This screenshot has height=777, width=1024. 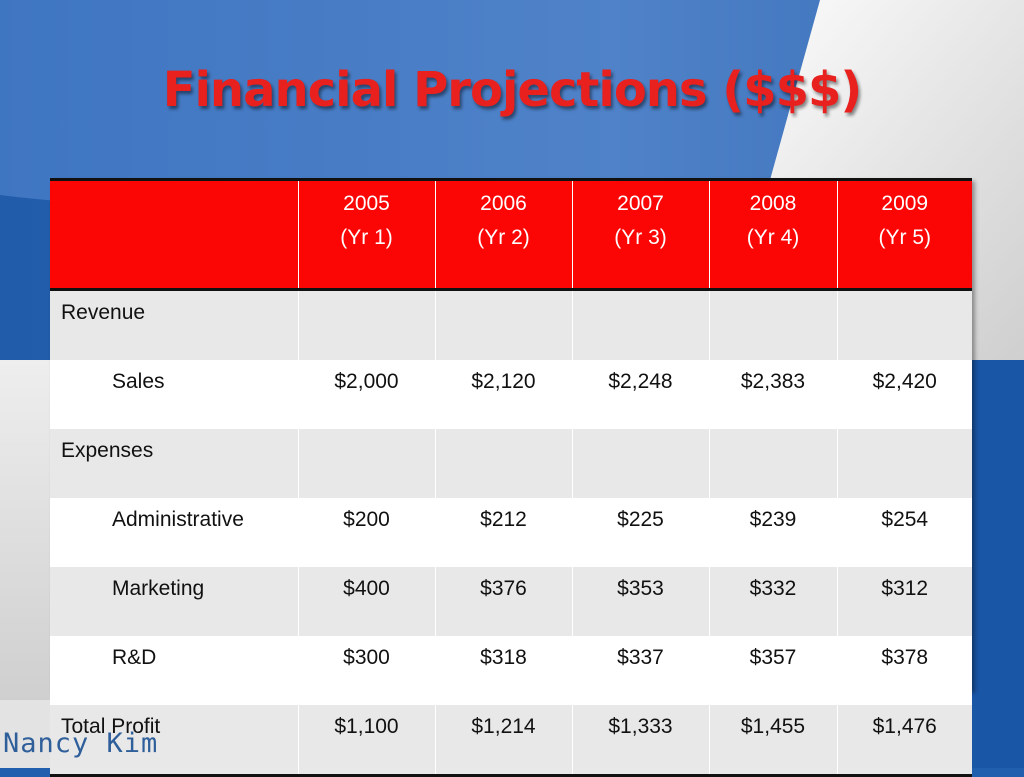 I want to click on header-cell-2009: 2009 (Yr 5), so click(x=904, y=234).